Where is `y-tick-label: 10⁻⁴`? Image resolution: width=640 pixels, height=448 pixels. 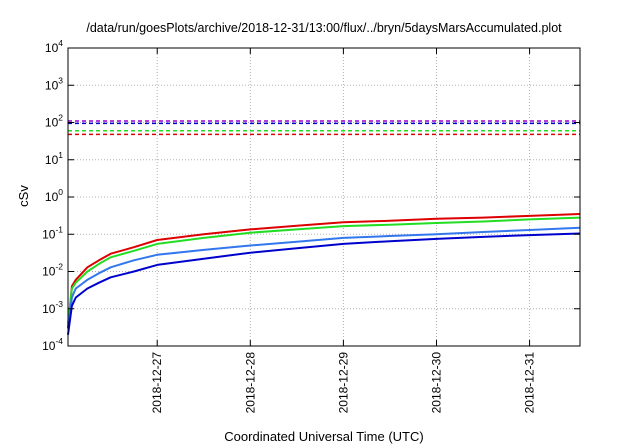 y-tick-label: 10⁻⁴ is located at coordinates (52, 344).